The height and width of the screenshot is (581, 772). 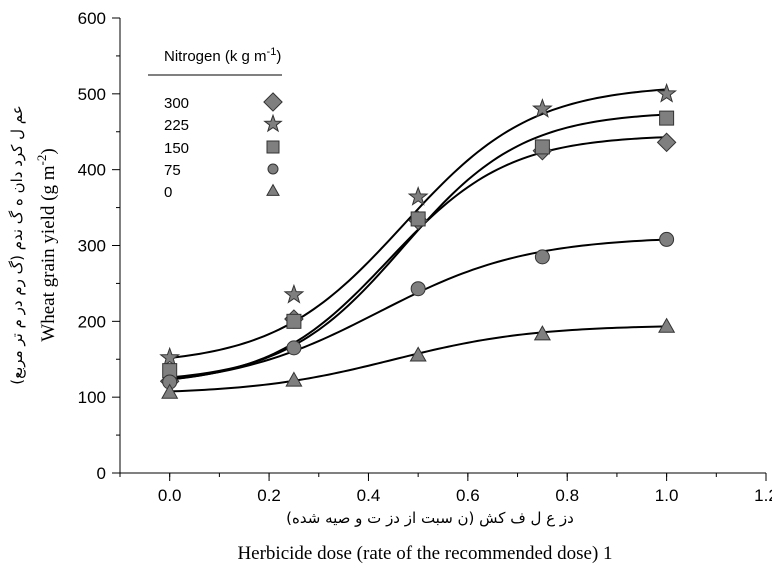 I want to click on y-axis-title: Wheat grain yield (g m-2), so click(x=46, y=244).